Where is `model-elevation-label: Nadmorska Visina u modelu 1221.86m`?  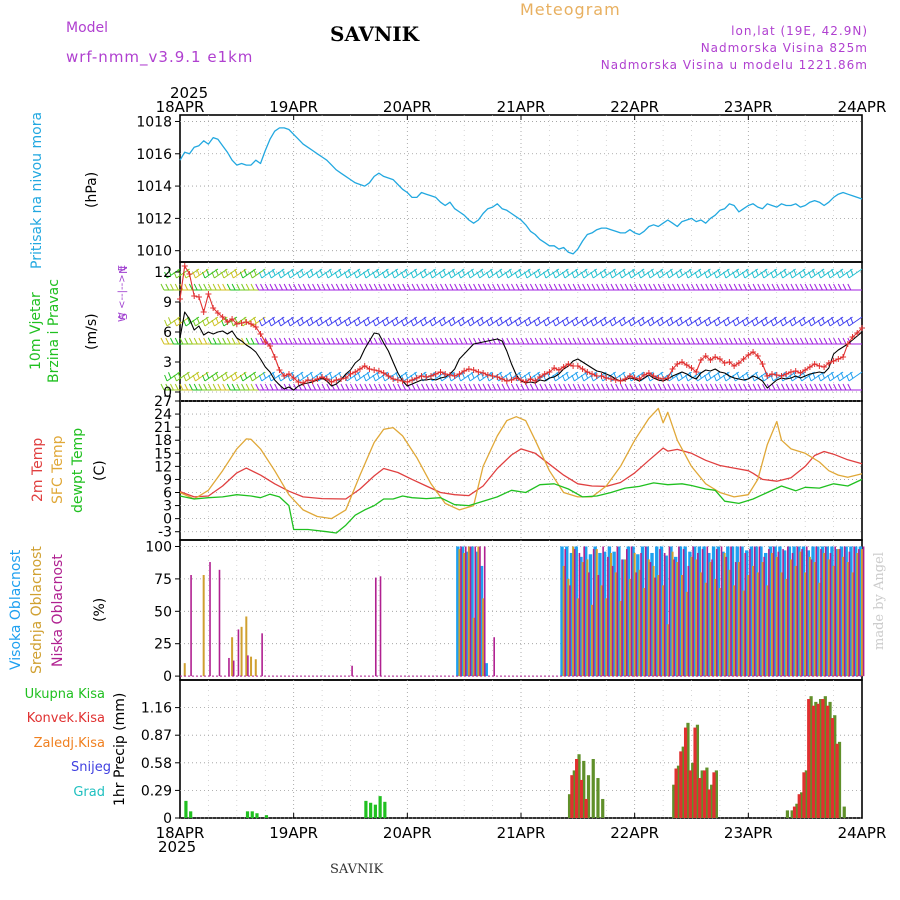
model-elevation-label: Nadmorska Visina u modelu 1221.86m is located at coordinates (734, 65).